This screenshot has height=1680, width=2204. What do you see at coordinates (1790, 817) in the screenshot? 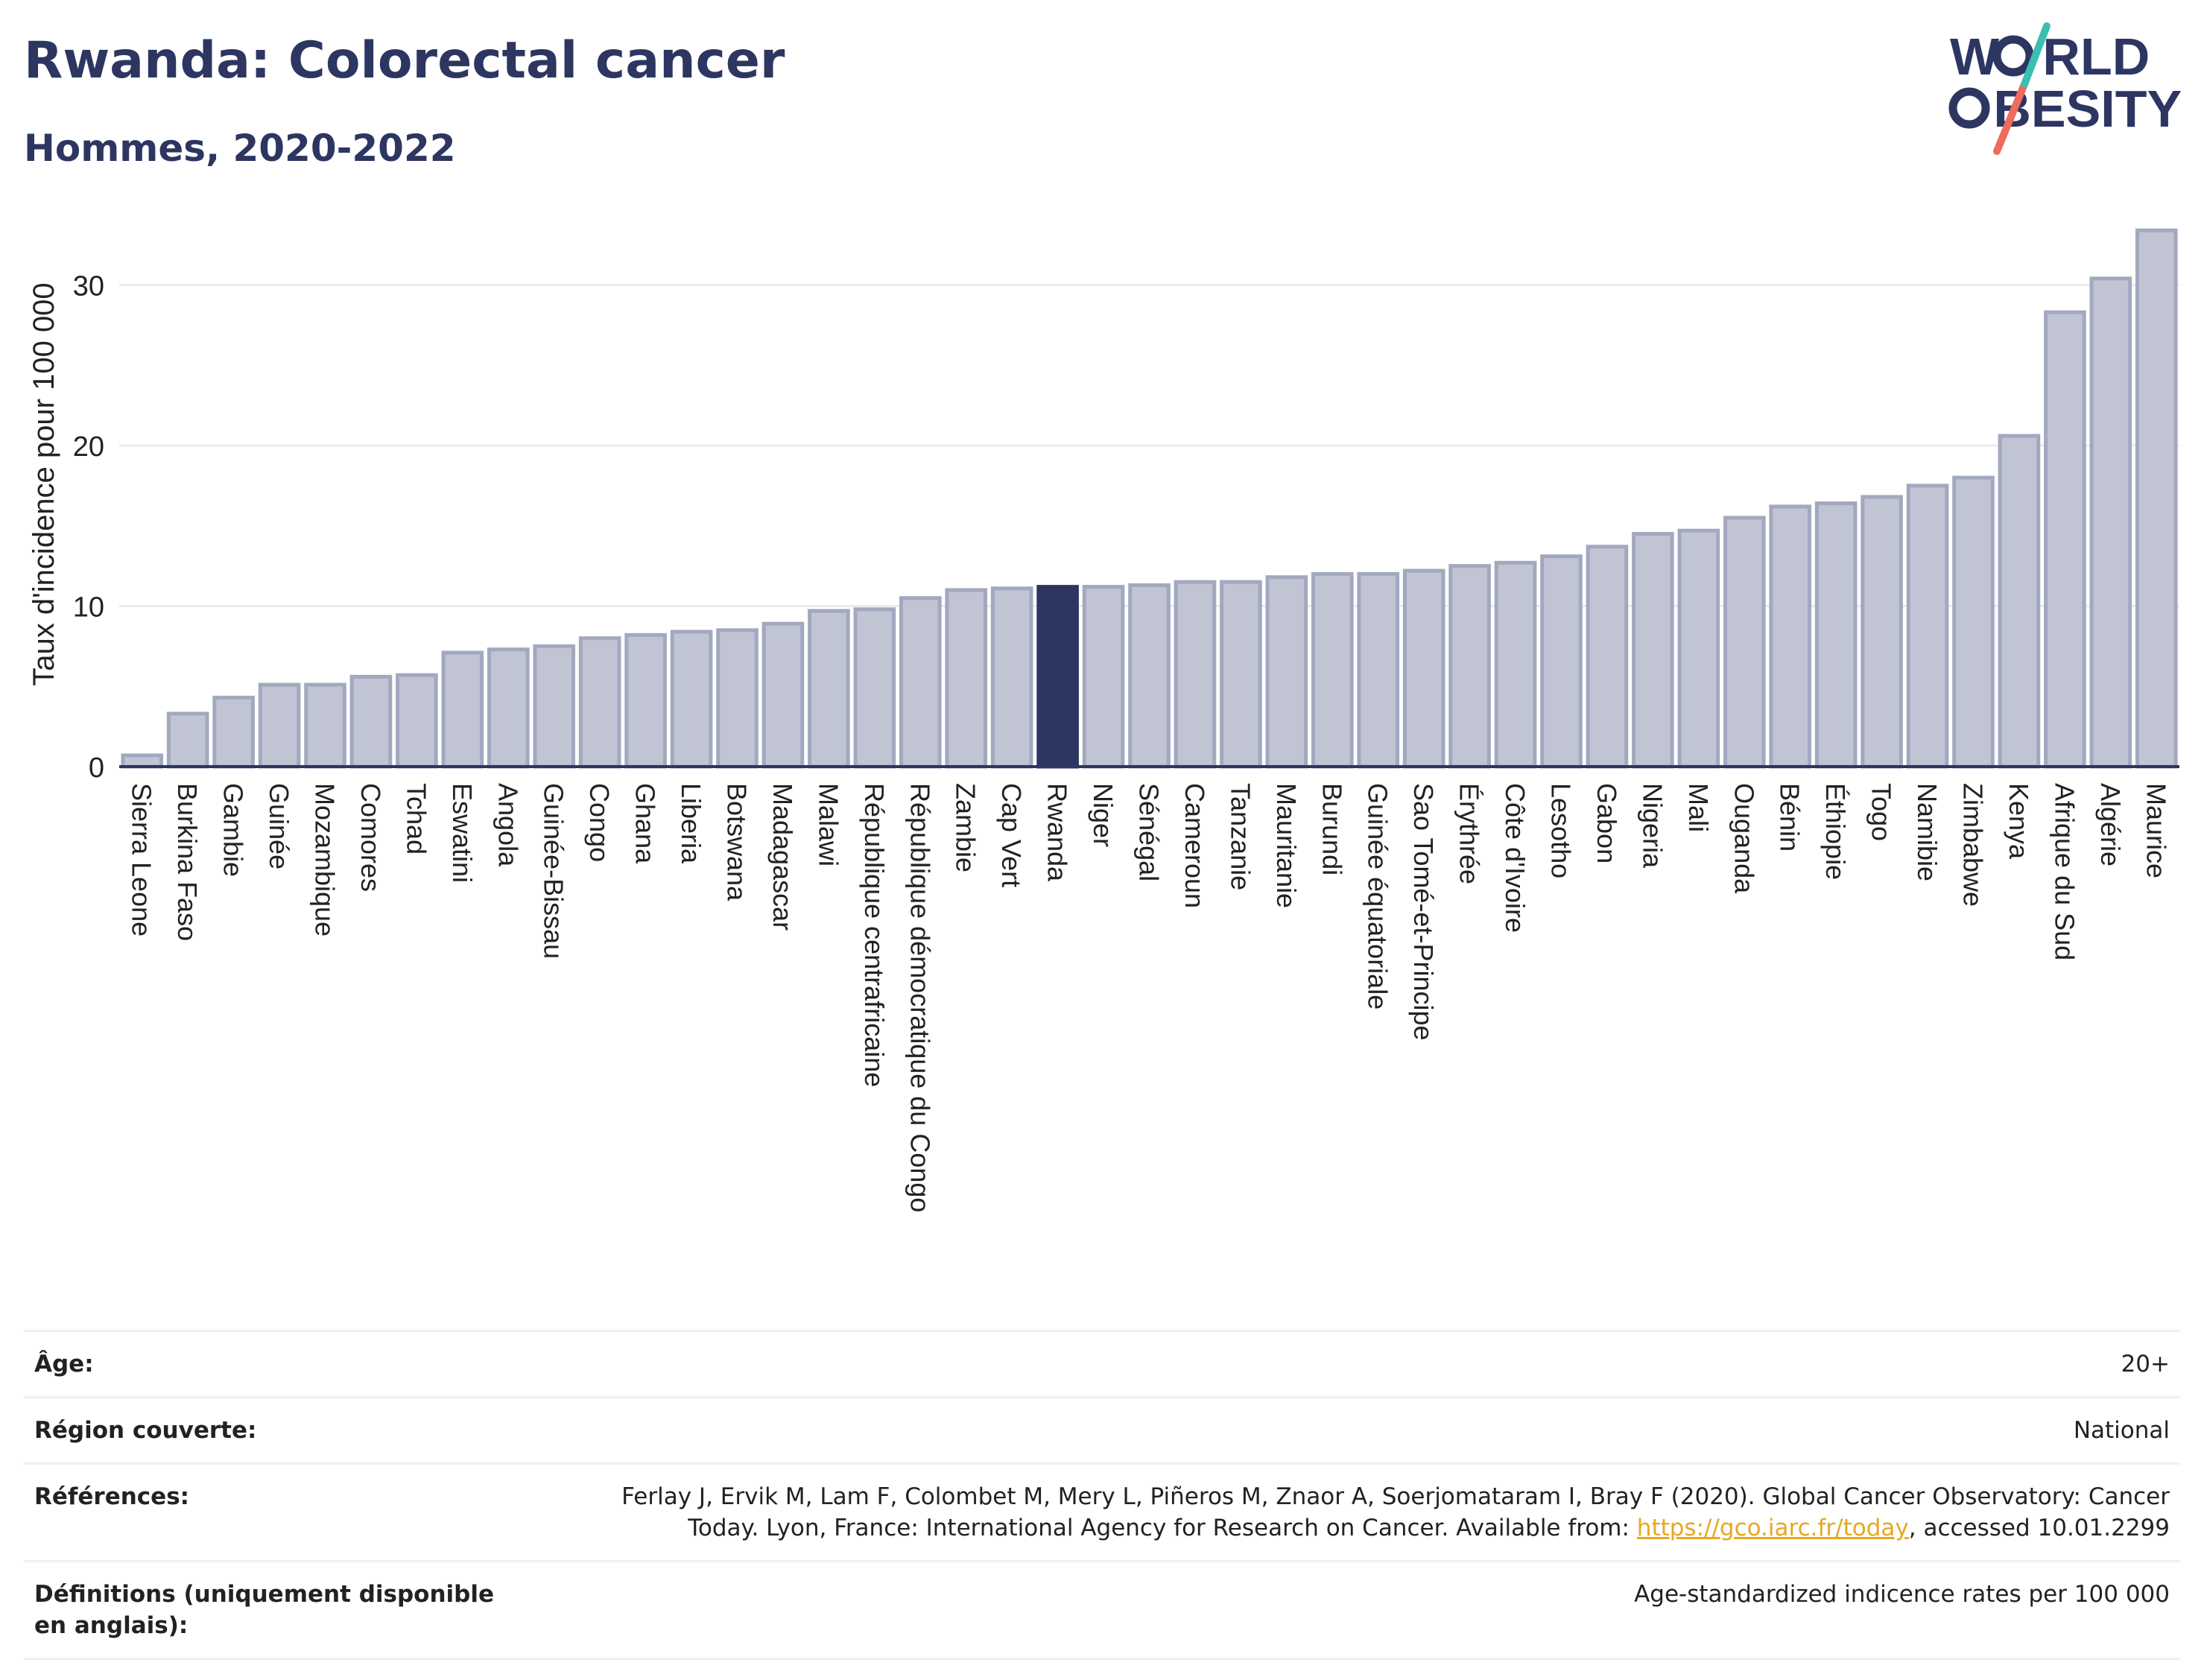
I see `x-tick-label: Bénin` at bounding box center [1790, 817].